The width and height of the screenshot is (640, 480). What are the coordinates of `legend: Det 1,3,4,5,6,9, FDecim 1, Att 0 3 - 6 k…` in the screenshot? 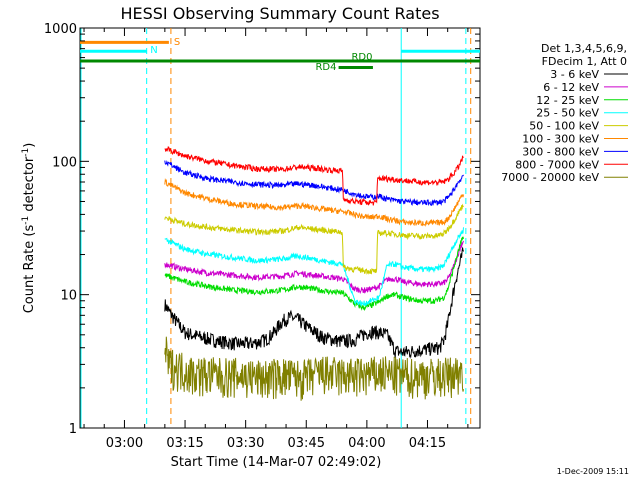 It's located at (564, 113).